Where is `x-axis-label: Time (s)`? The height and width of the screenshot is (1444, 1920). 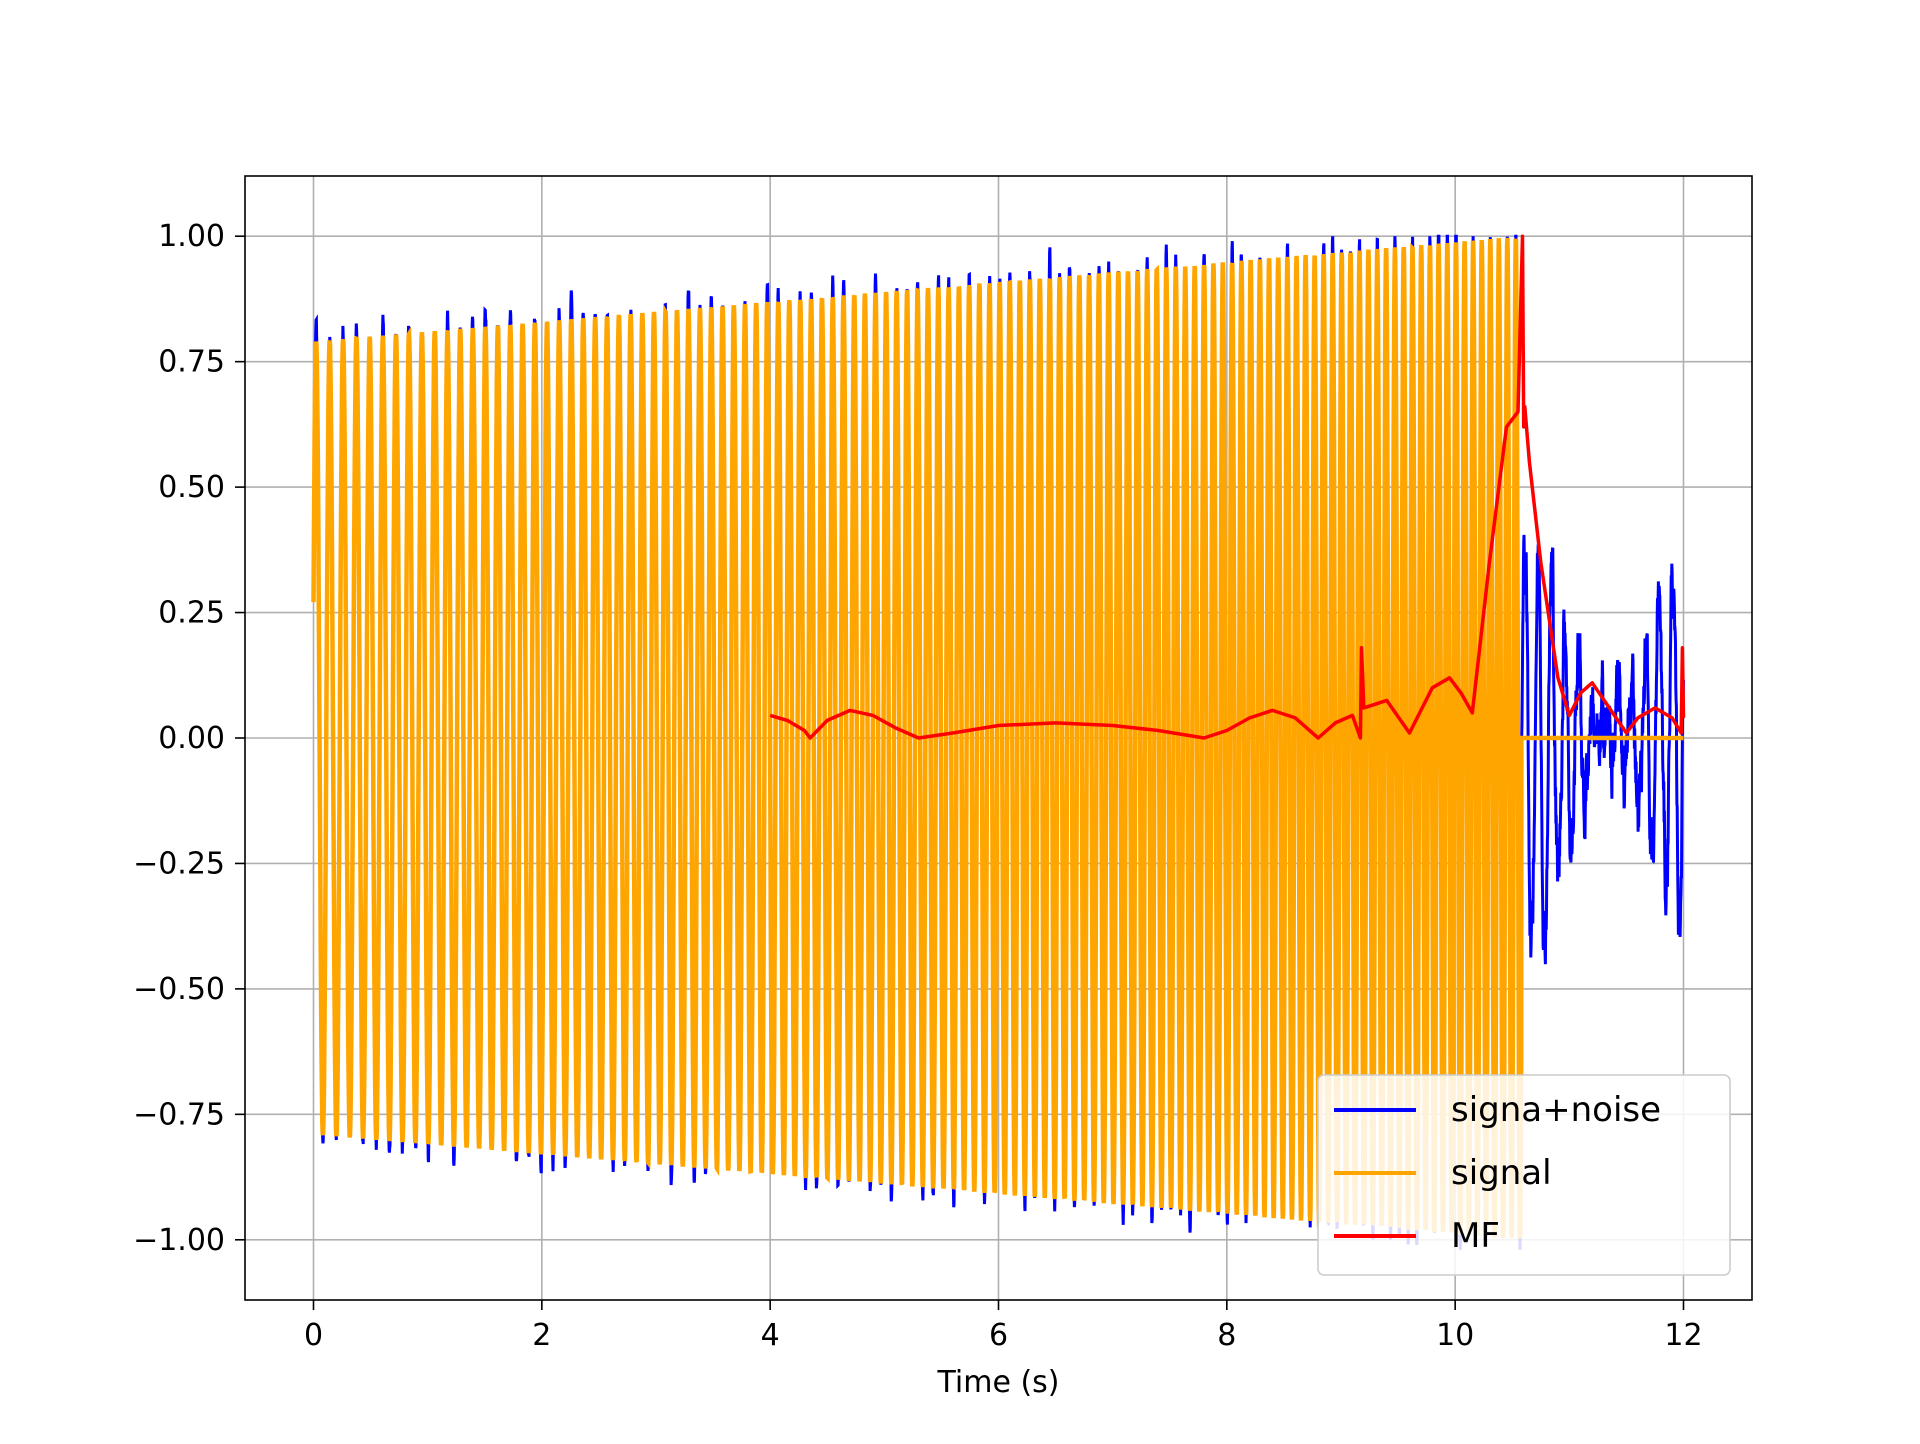 x-axis-label: Time (s) is located at coordinates (998, 1382).